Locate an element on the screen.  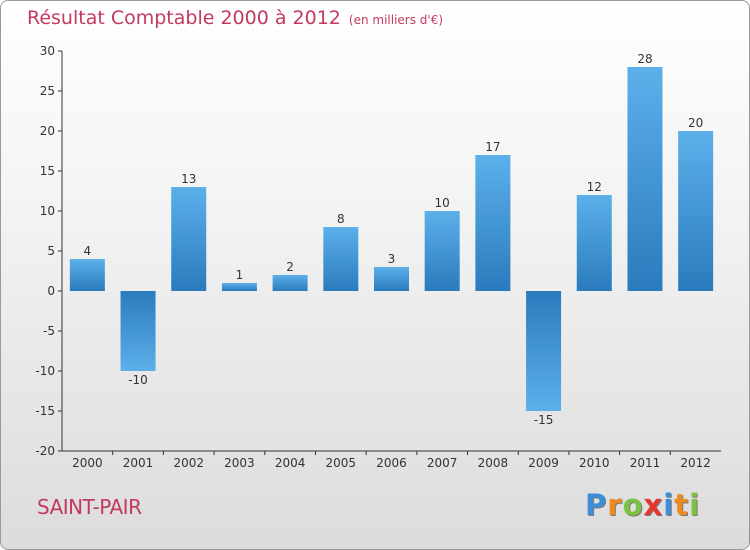
data-label: 17 is located at coordinates (492, 147).